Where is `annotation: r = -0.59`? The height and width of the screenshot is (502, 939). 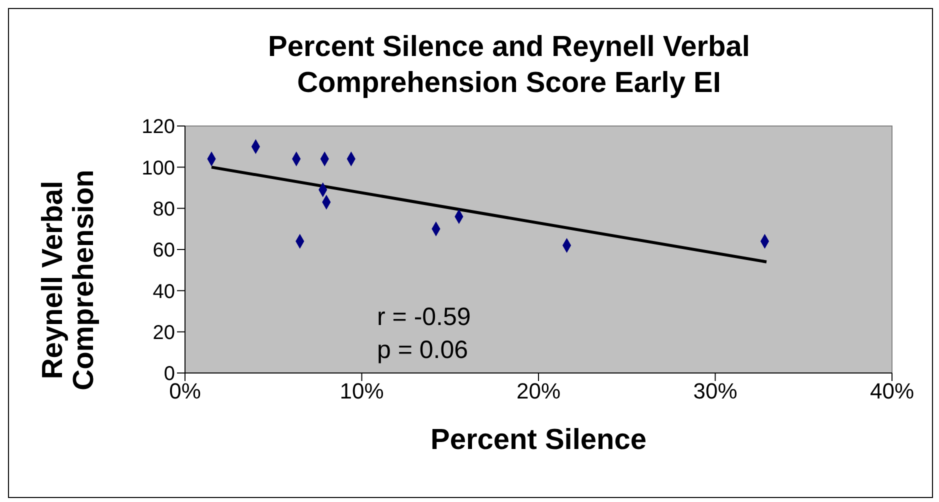
annotation: r = -0.59 is located at coordinates (424, 317).